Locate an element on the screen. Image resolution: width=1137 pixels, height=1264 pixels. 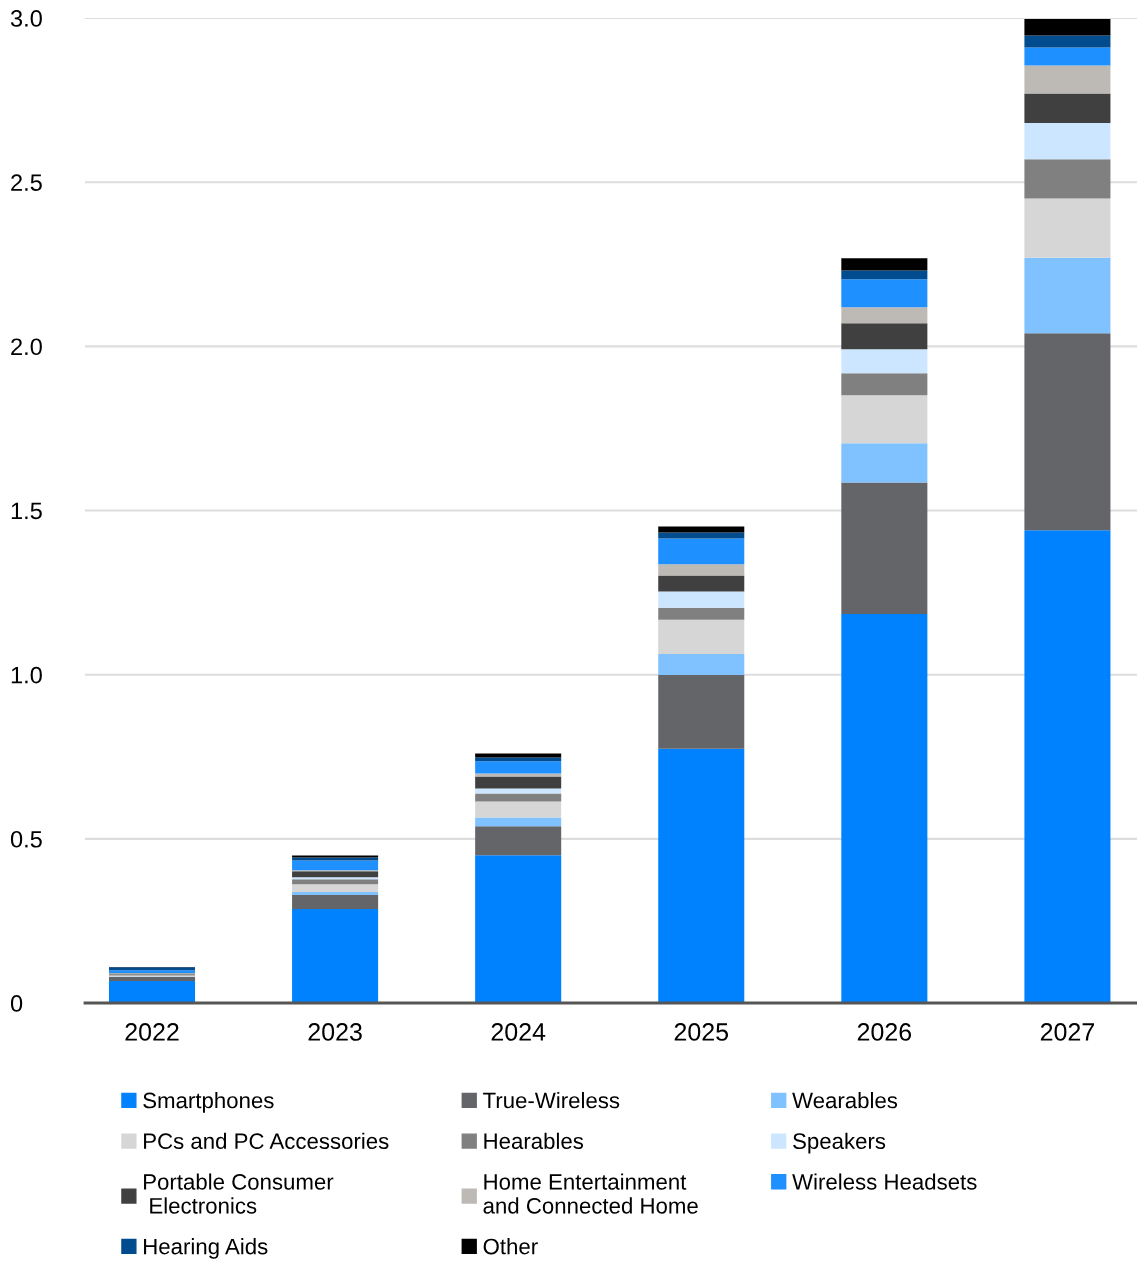
x-tick-label: 2022 is located at coordinates (152, 1032).